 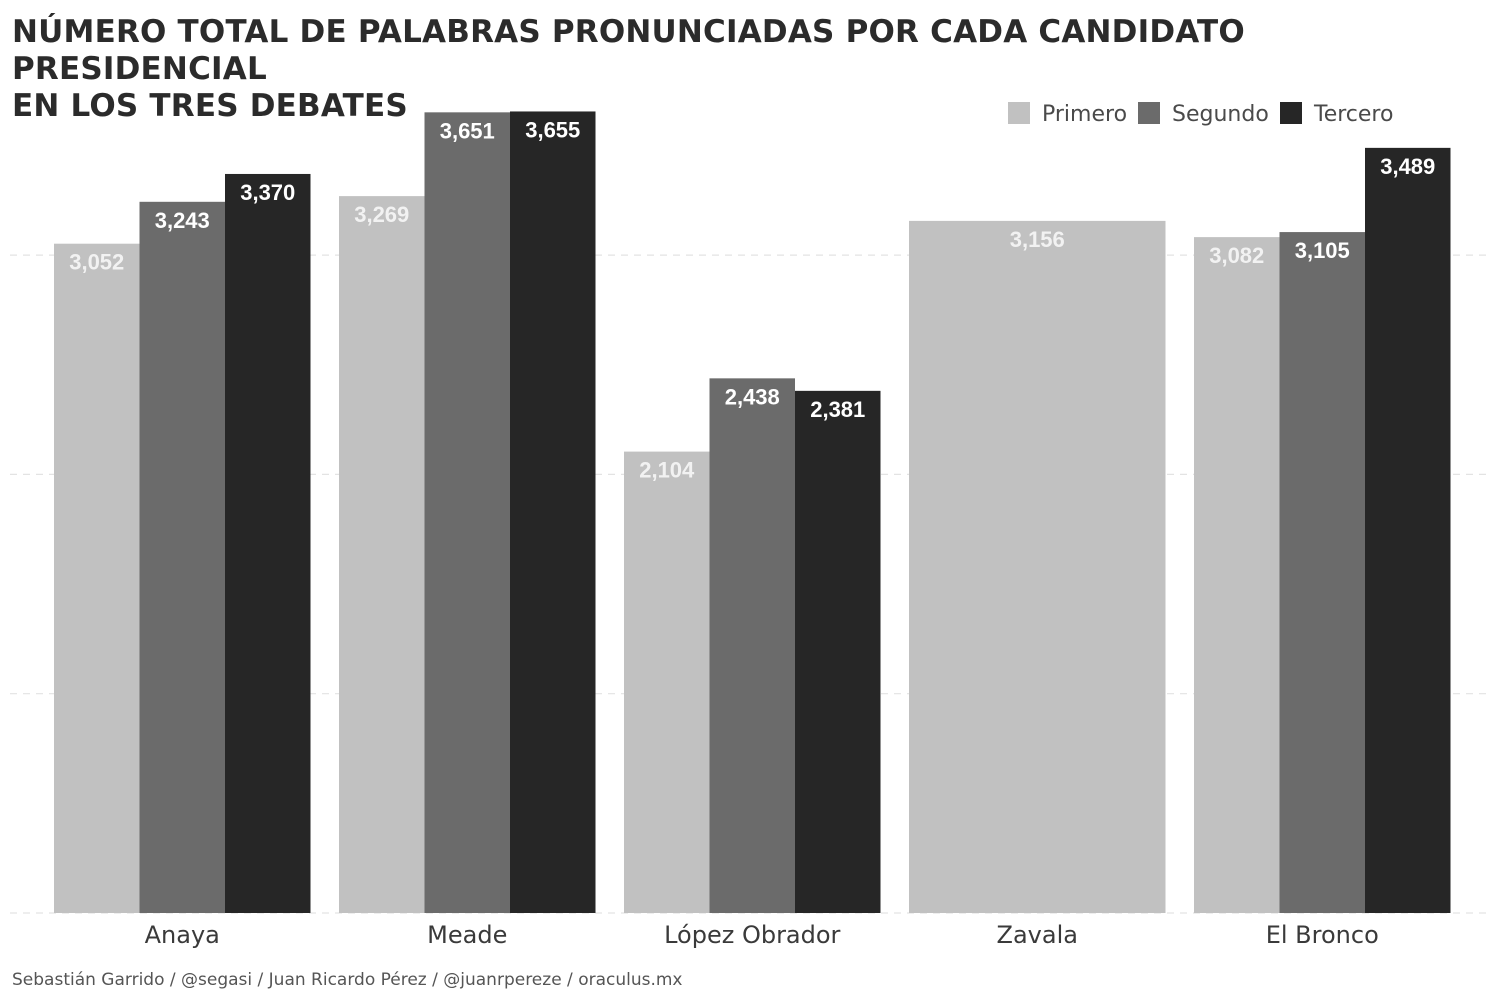 What do you see at coordinates (752, 935) in the screenshot?
I see `x-tick-label: López Obrador` at bounding box center [752, 935].